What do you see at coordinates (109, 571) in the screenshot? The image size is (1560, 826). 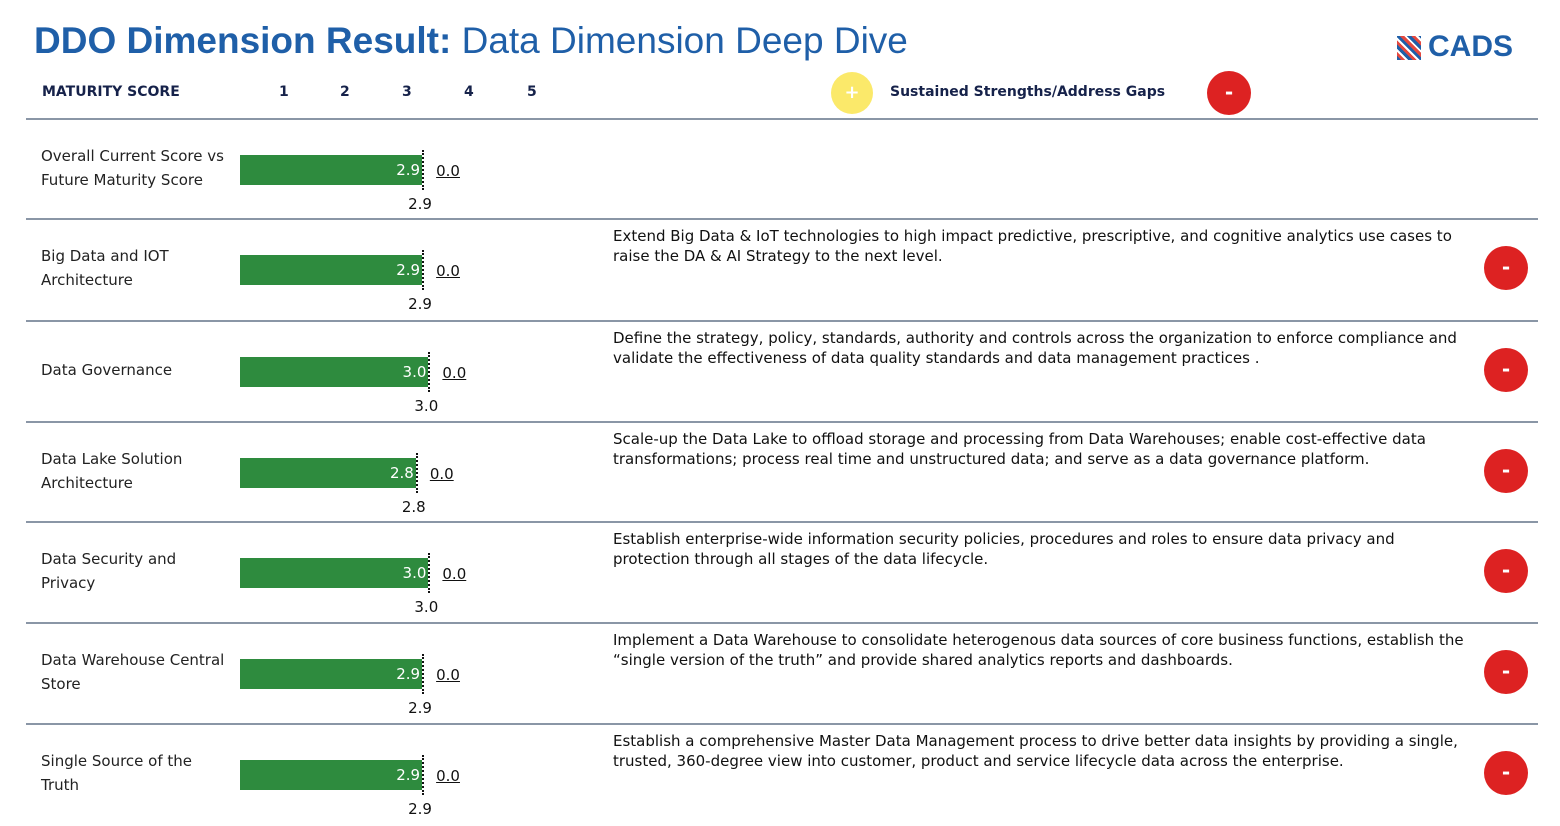 I see `row-label-text: Data Security and Privacy` at bounding box center [109, 571].